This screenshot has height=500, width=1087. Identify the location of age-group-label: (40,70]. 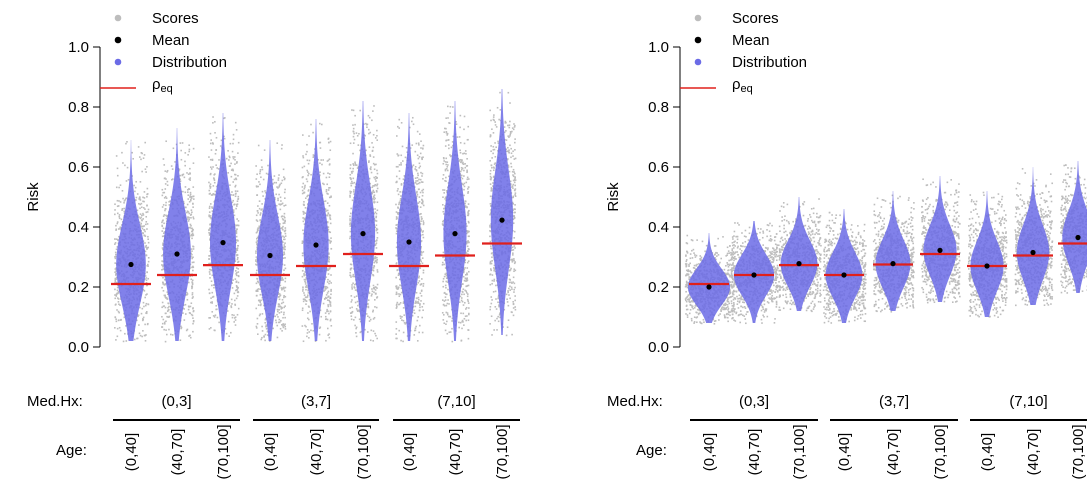
(177, 452).